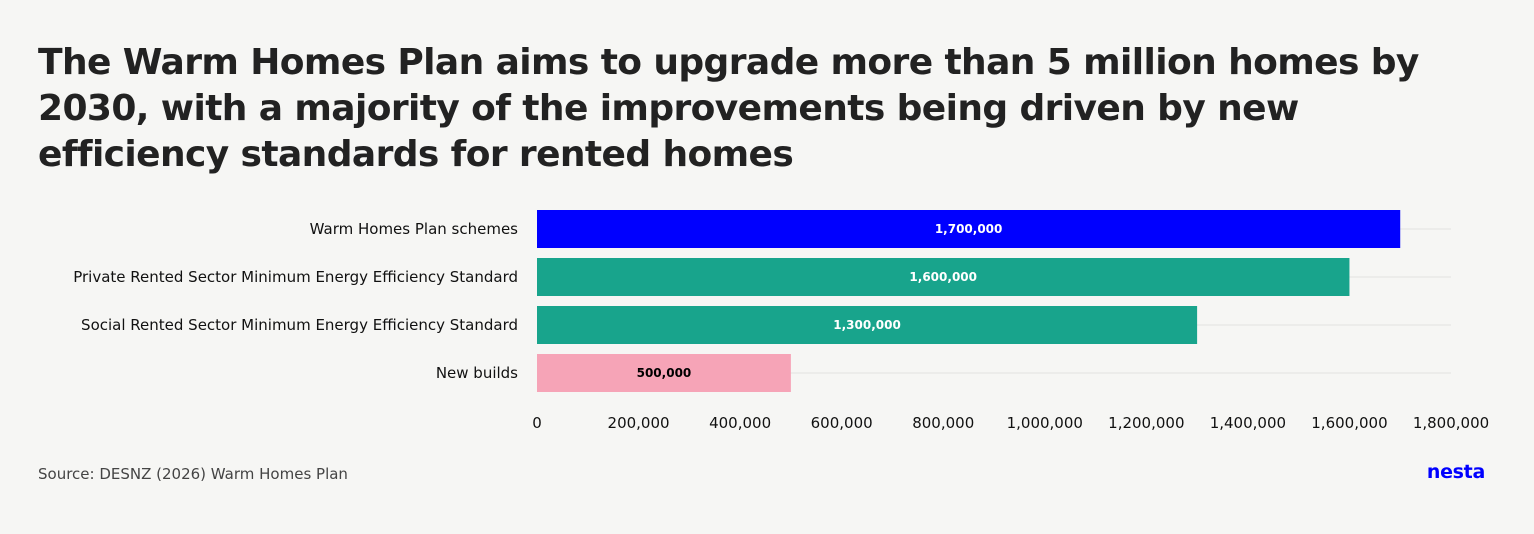 The image size is (1534, 534). What do you see at coordinates (1146, 423) in the screenshot?
I see `x-tick-label: 1,200,000` at bounding box center [1146, 423].